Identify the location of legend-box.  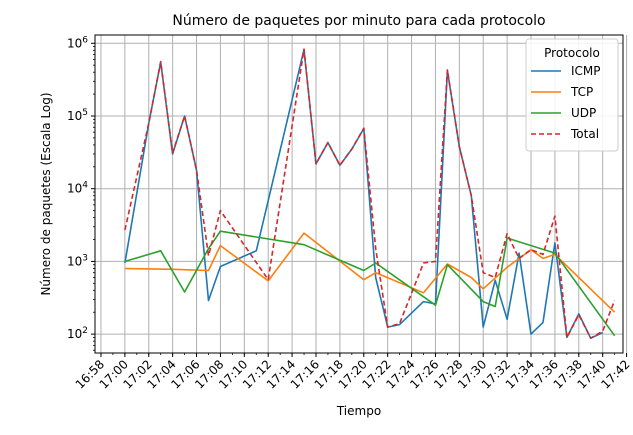
(572, 95).